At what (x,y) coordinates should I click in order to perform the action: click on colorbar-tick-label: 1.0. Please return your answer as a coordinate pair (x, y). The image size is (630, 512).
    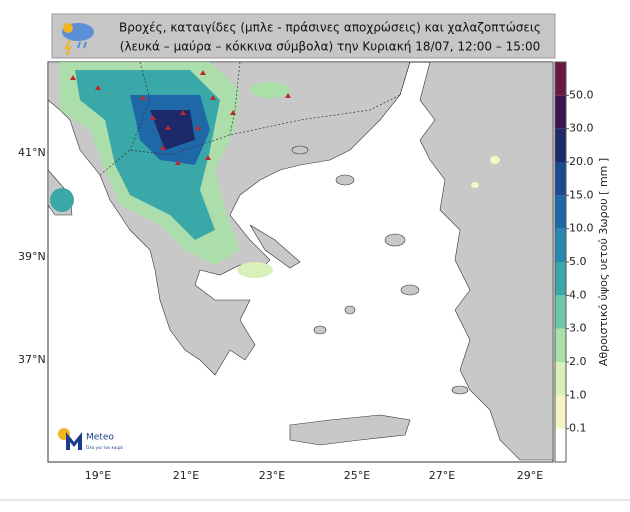
    Looking at the image, I should click on (578, 394).